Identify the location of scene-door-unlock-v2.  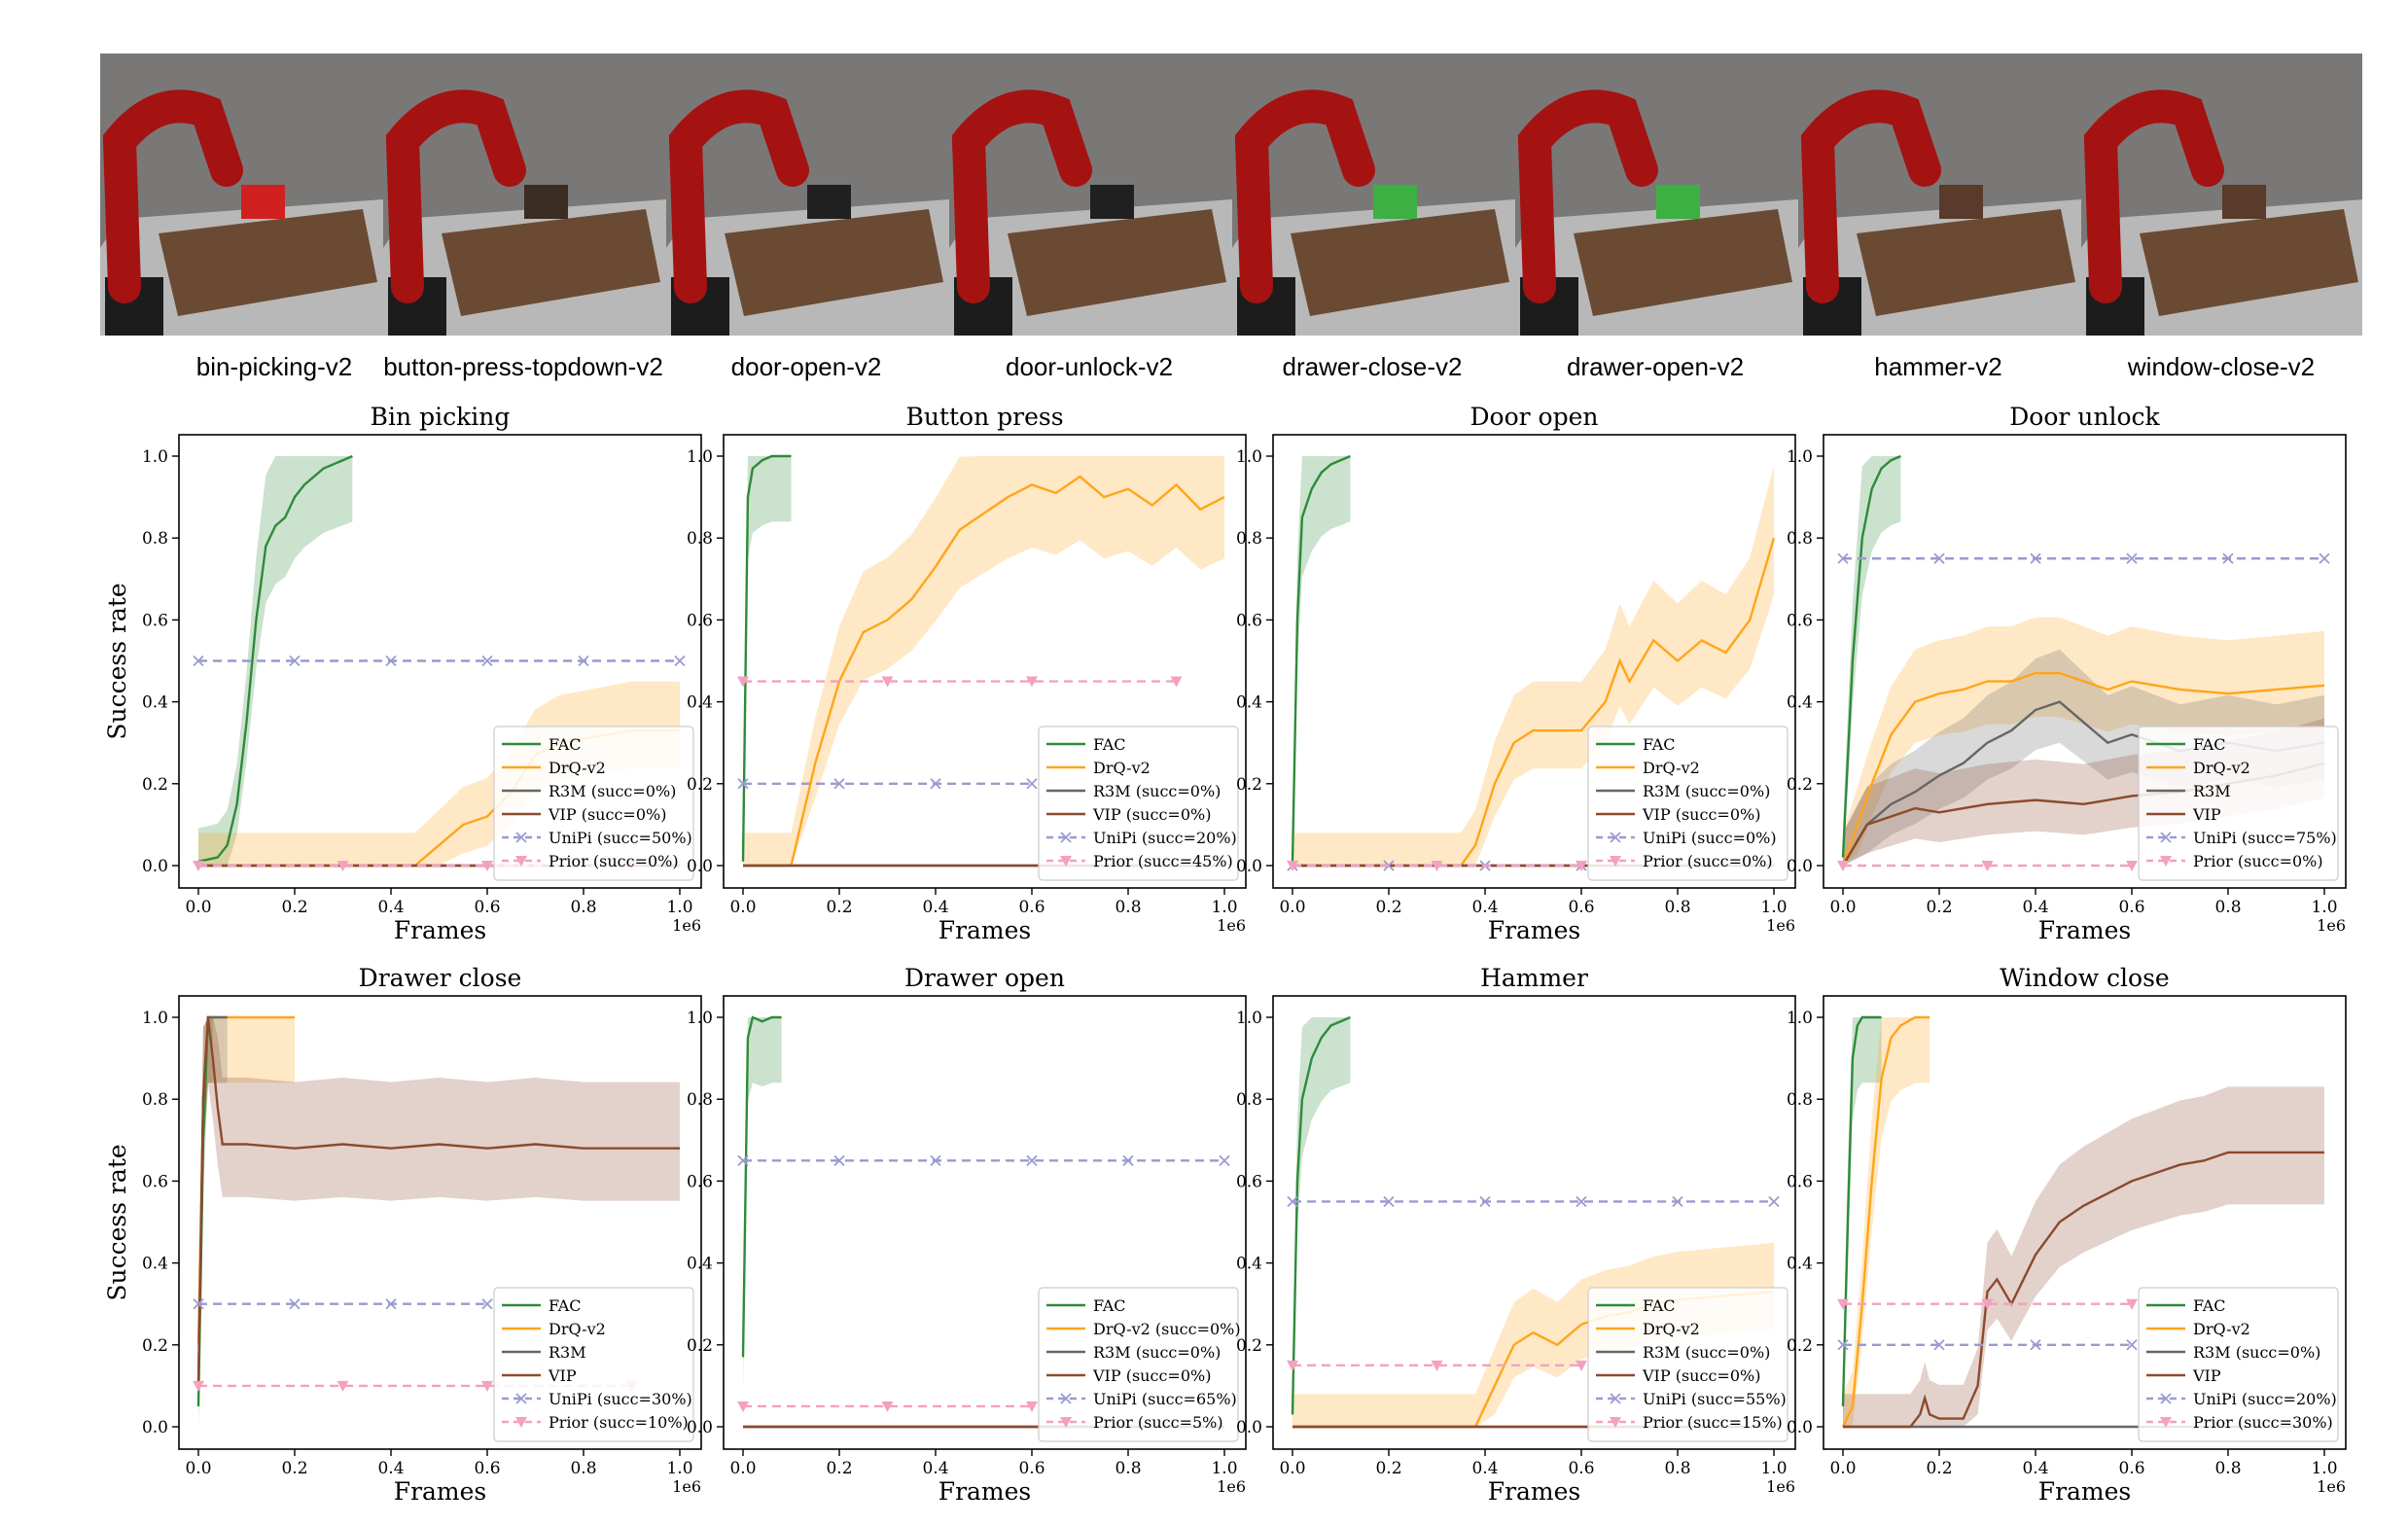
(1091, 194).